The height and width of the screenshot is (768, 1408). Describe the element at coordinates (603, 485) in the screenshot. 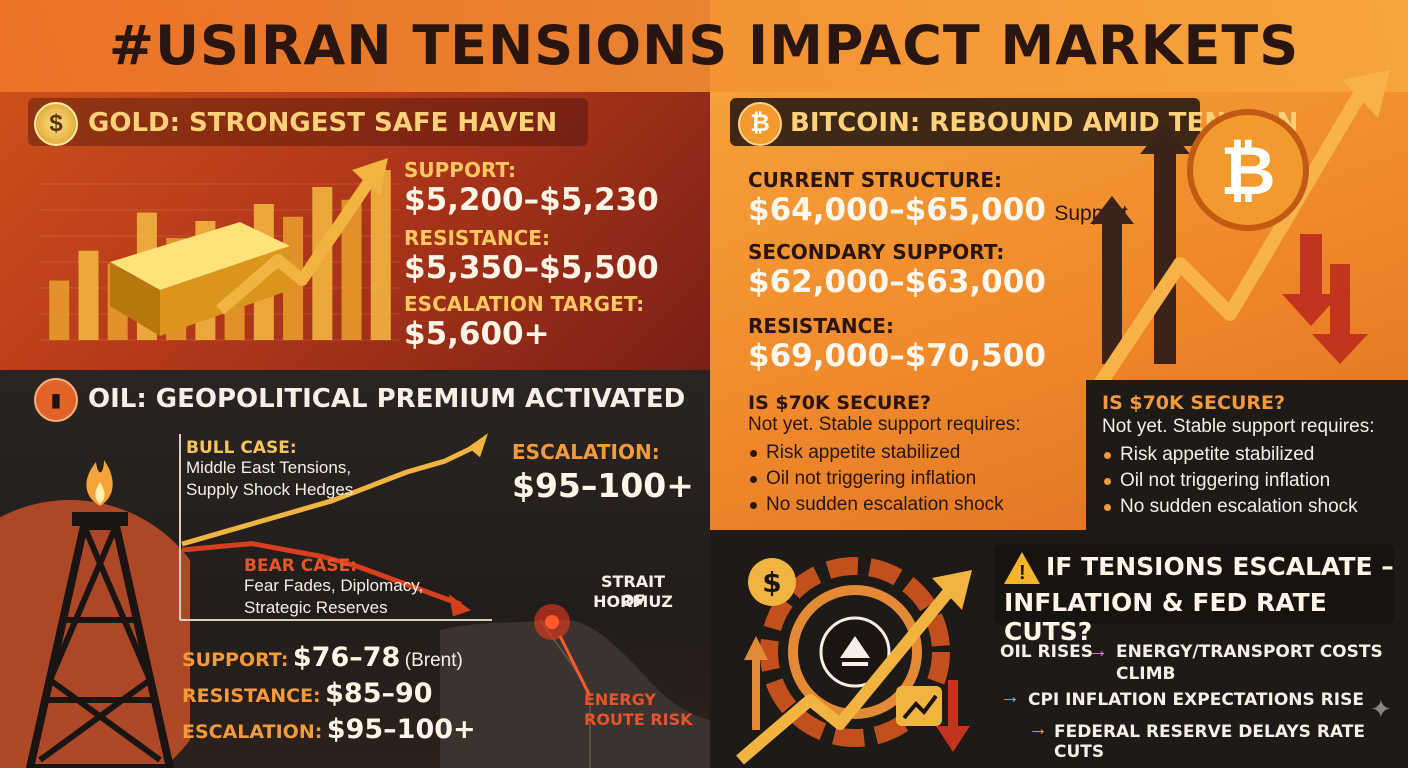

I see `oil-escalation-value: $95–100+` at that location.